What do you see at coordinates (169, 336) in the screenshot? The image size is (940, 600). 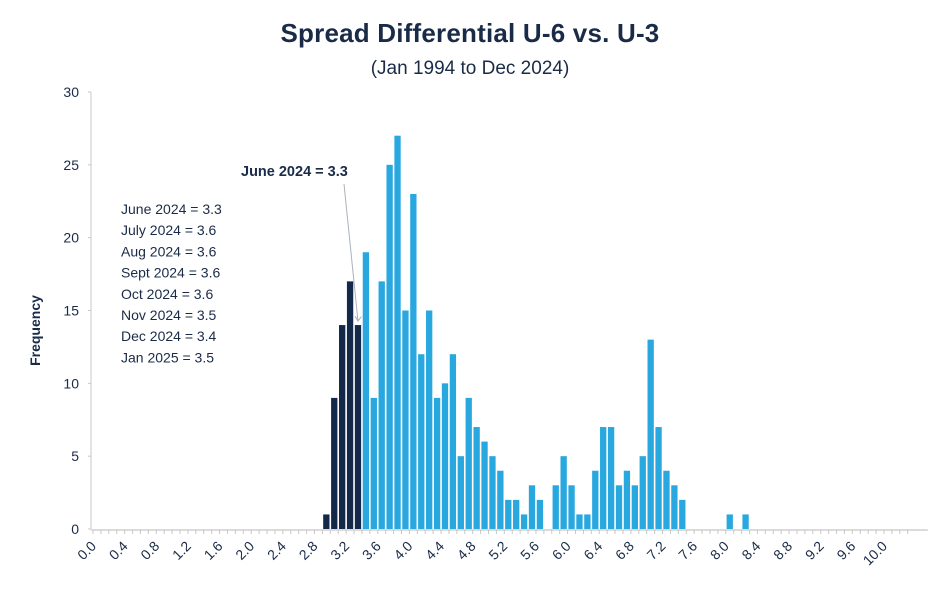 I see `annotation-line: Dec 2024 = 3.4` at bounding box center [169, 336].